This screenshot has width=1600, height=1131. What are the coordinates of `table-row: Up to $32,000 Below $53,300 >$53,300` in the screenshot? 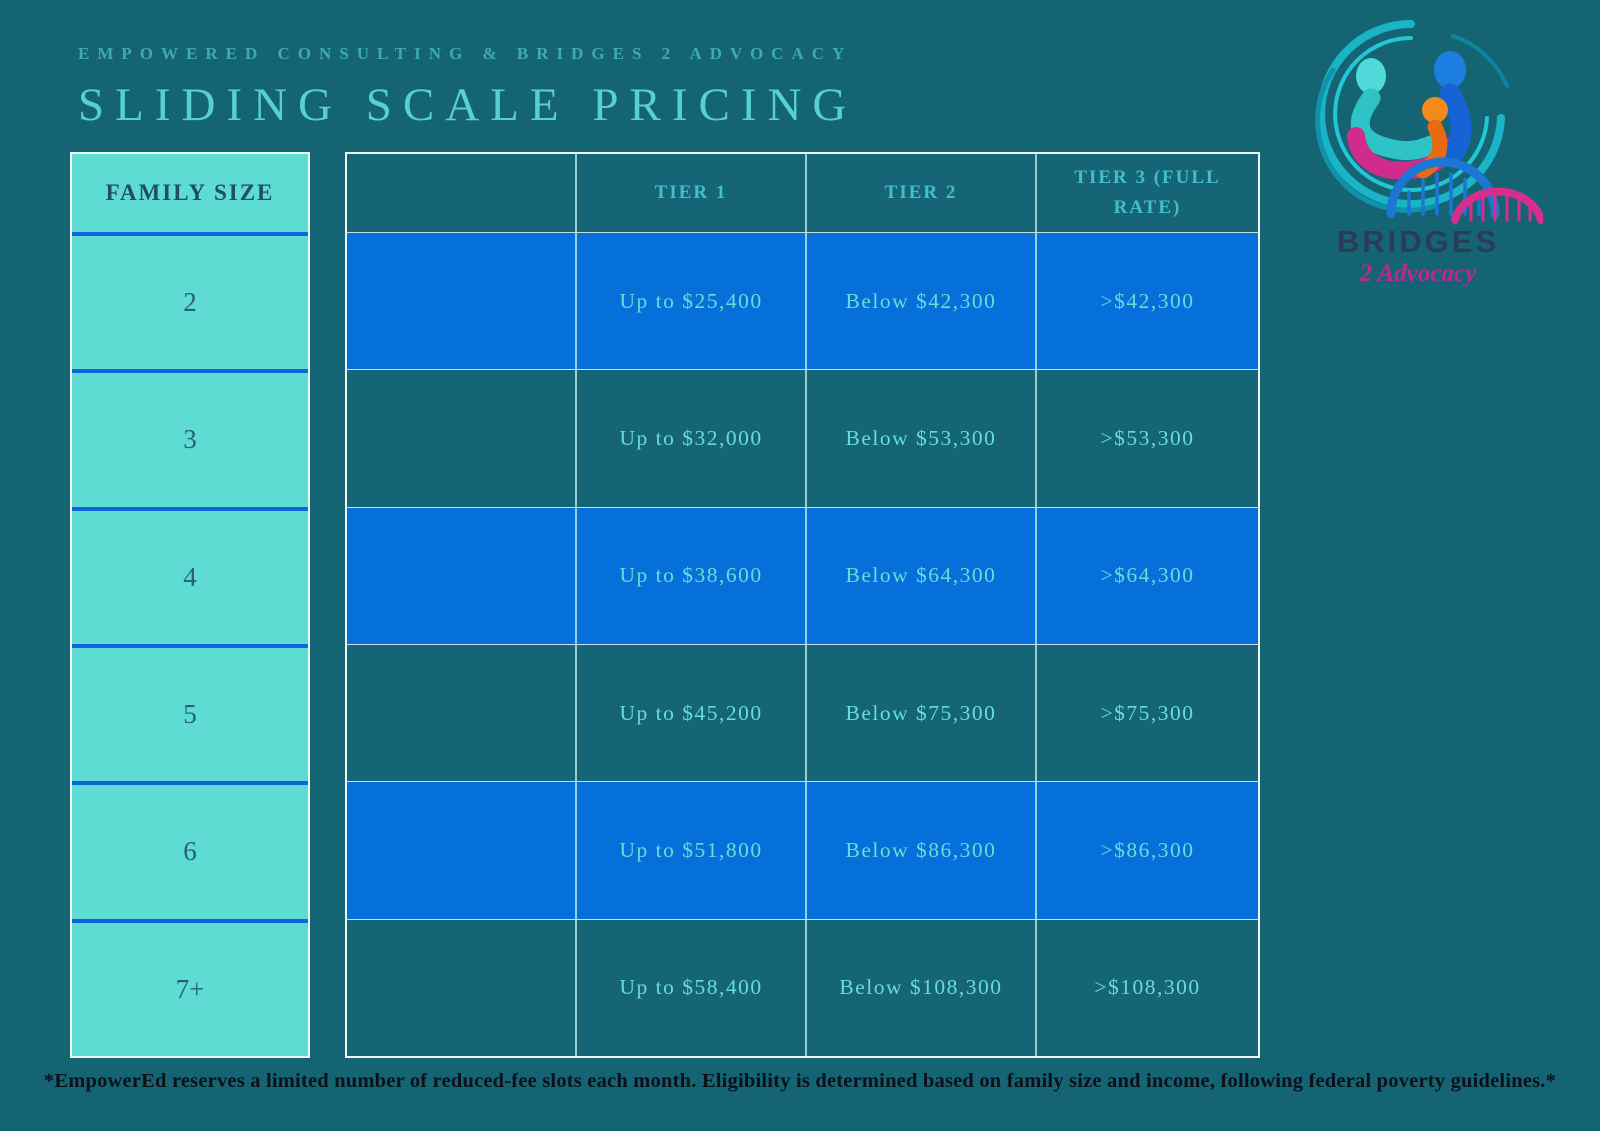 It's located at (802, 439).